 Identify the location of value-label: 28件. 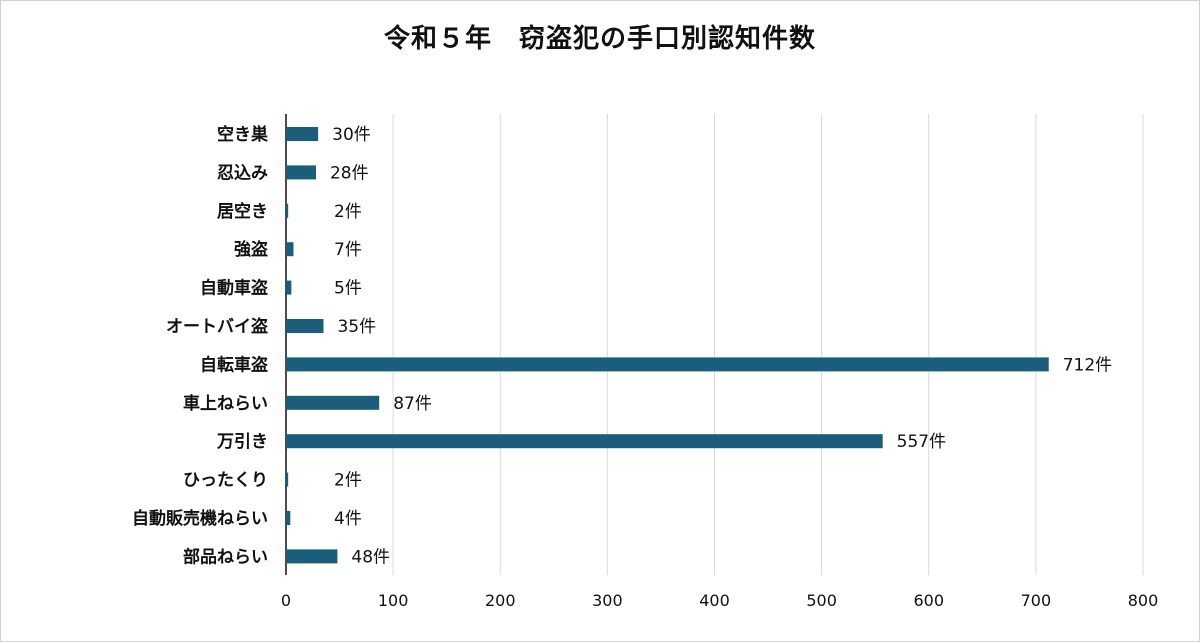
(349, 173).